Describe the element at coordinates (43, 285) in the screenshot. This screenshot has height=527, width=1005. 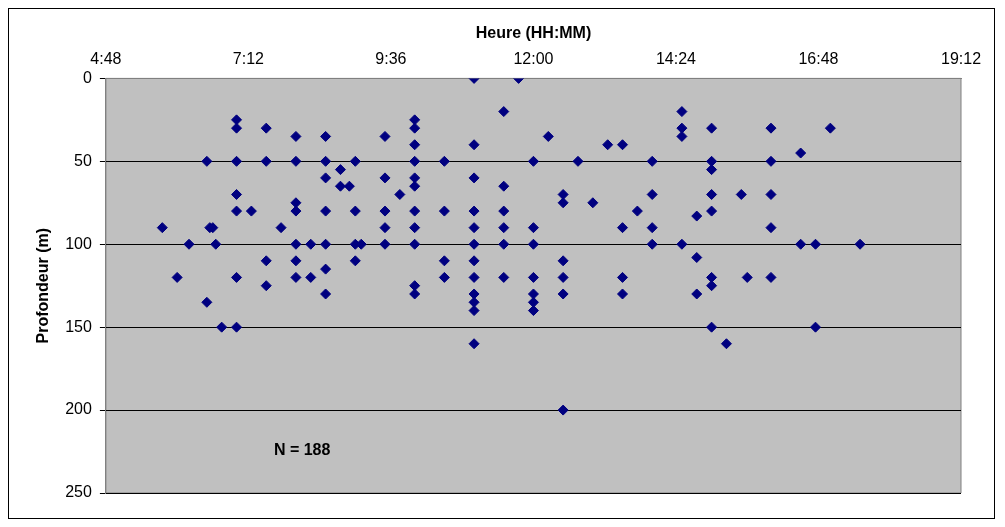
I see `y-axis-title: Profondeur (m)` at that location.